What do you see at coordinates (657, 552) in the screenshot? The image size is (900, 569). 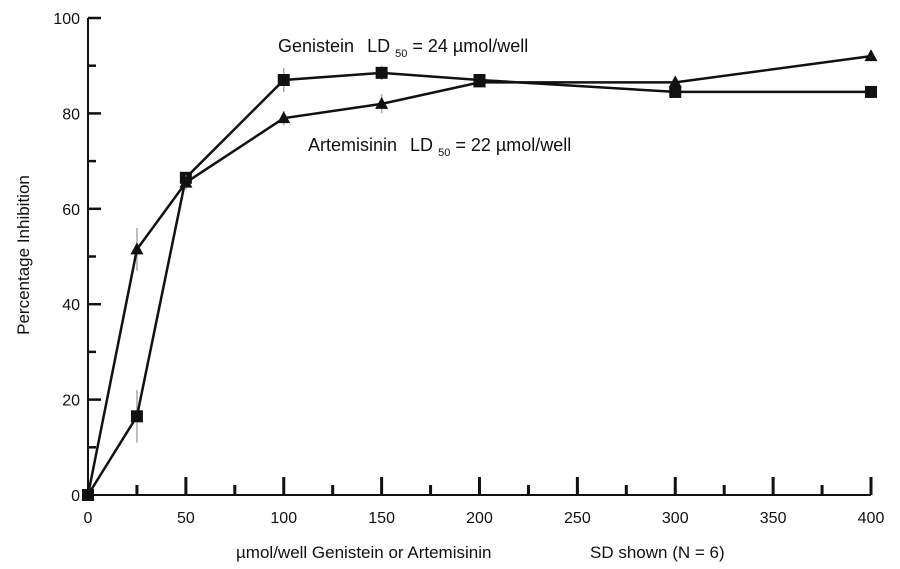 I see `x-axis-sd-note: SD shown (N = 6)` at bounding box center [657, 552].